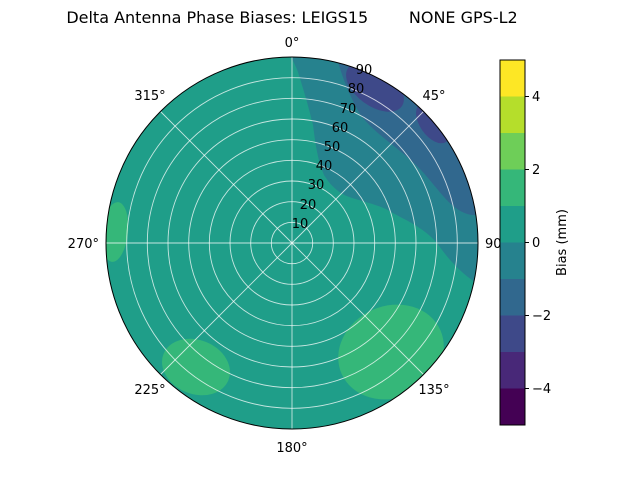 This screenshot has width=640, height=480. I want to click on theta-label-270: 270°, so click(83, 244).